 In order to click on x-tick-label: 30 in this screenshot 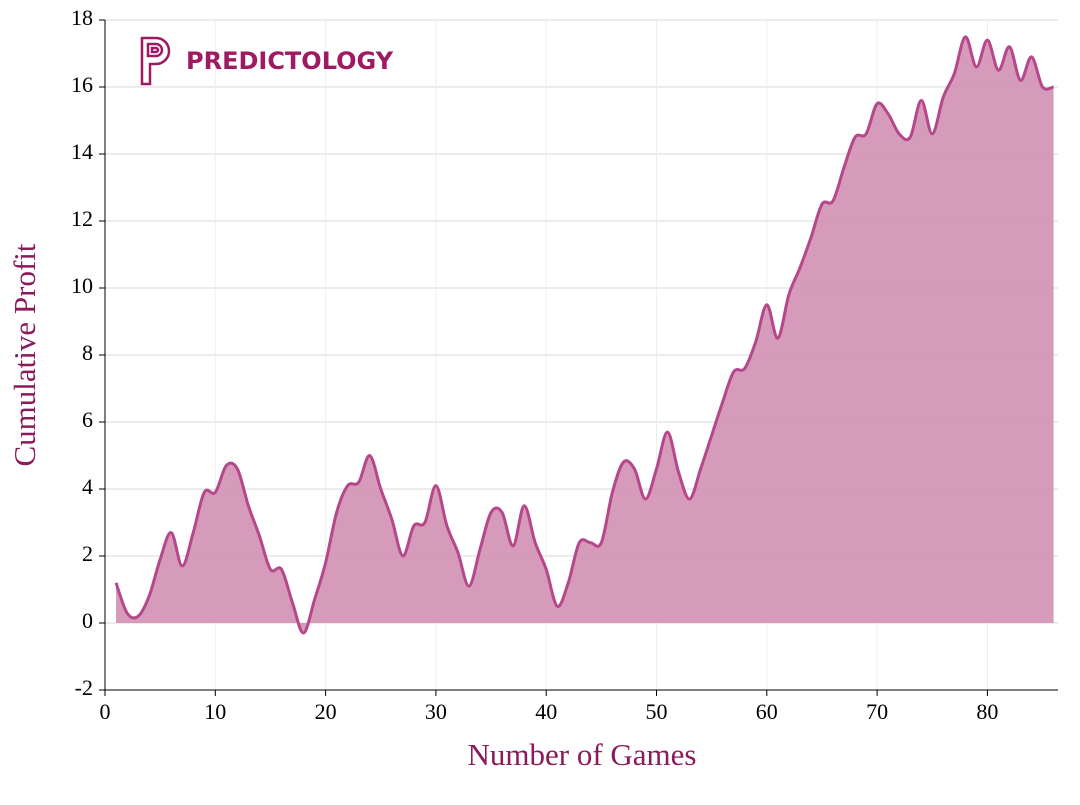, I will do `click(436, 711)`.